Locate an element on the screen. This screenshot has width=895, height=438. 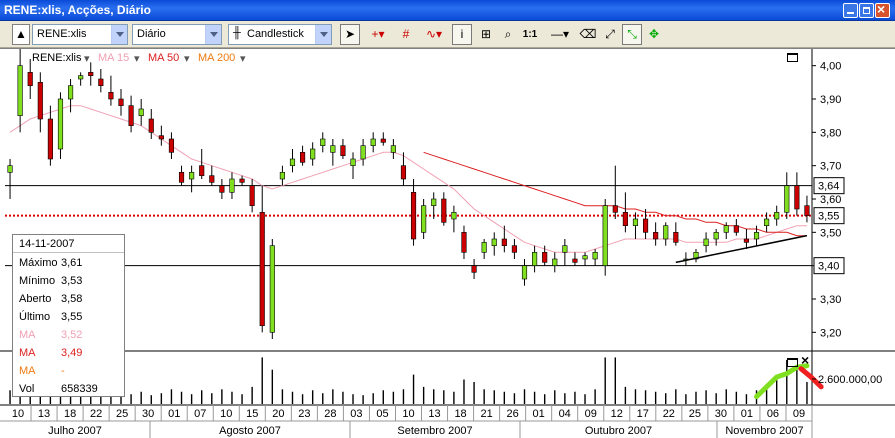
ratio-icon: 1:1 is located at coordinates (530, 34).